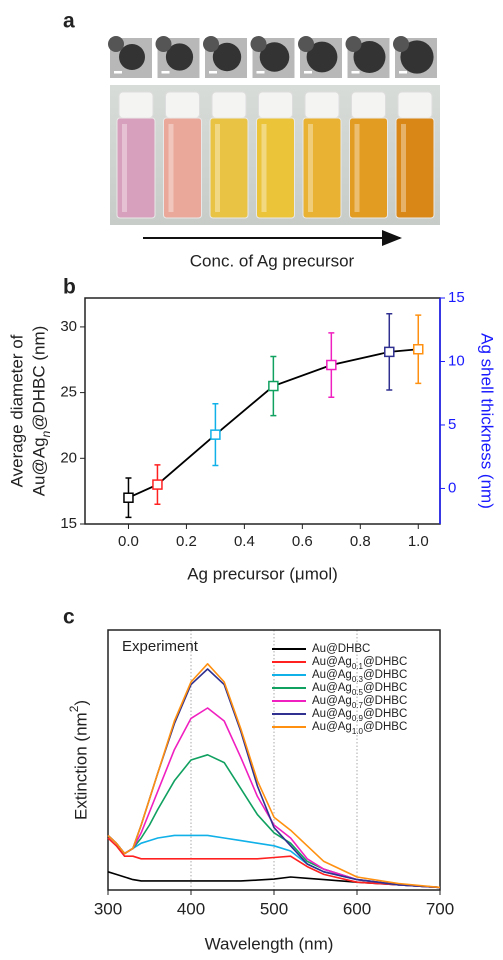 This screenshot has height=960, width=503. Describe the element at coordinates (68, 457) in the screenshot. I see `y-tick-label: 20` at that location.